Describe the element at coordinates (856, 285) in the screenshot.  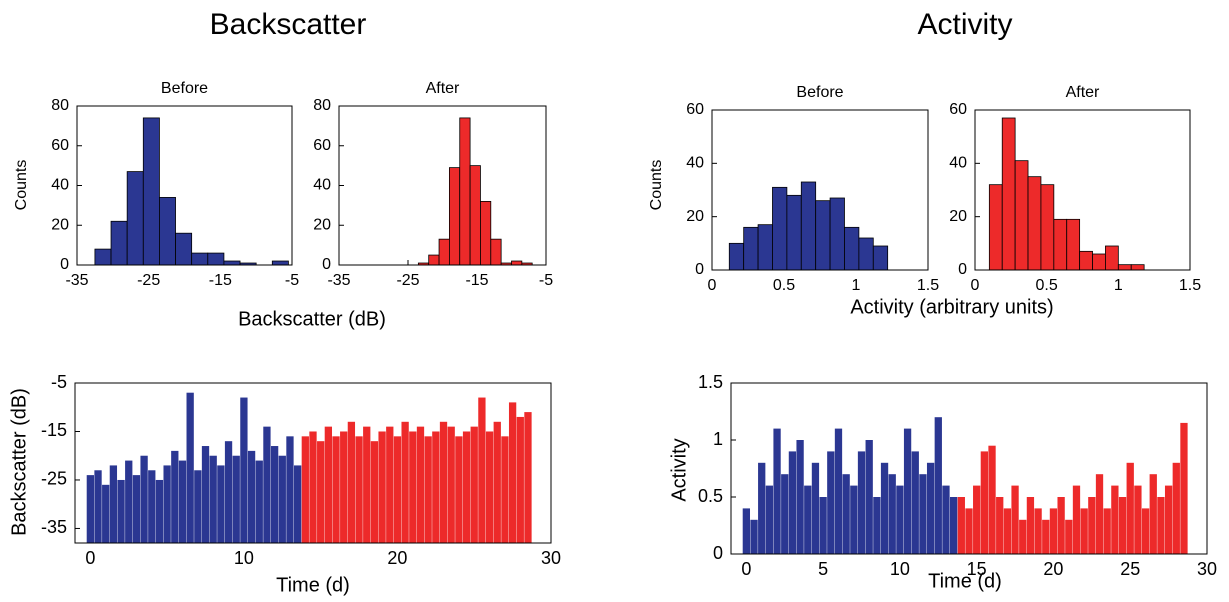
I see `x-tick-label: 1` at that location.